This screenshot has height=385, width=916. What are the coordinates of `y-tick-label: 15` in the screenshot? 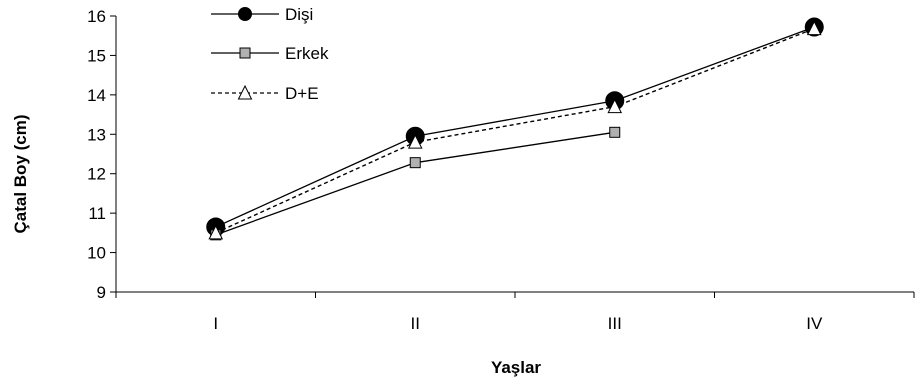 It's located at (96, 55).